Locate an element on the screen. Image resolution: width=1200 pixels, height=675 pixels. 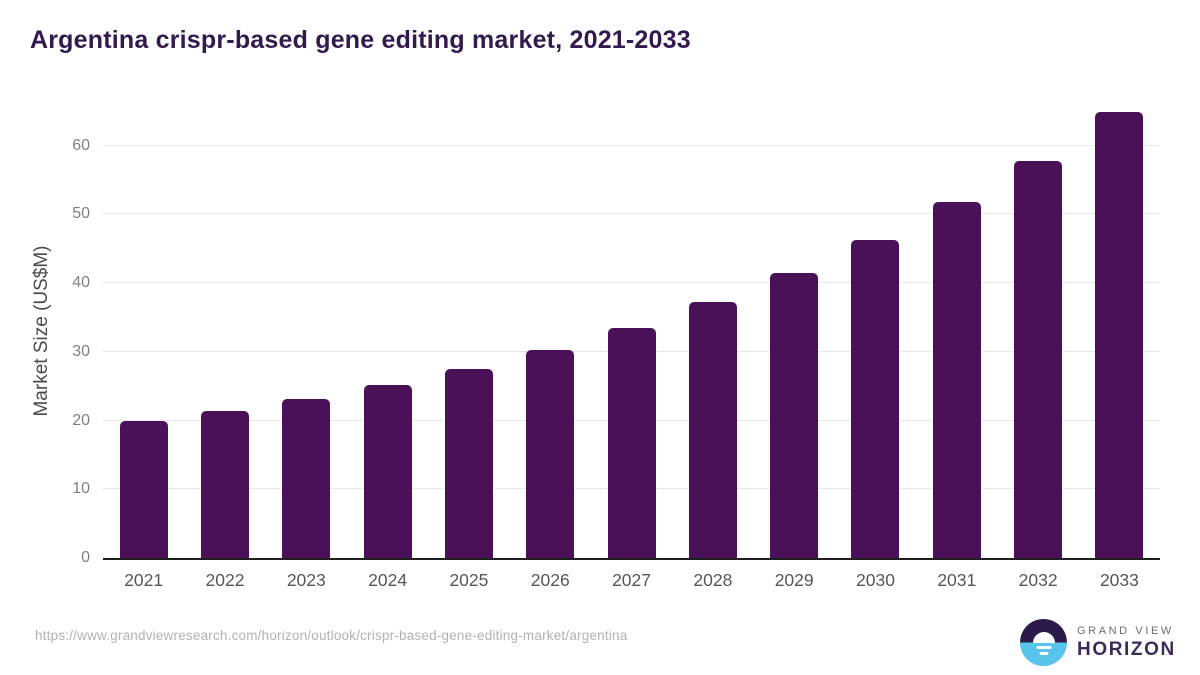
bar-2029 is located at coordinates (794, 415).